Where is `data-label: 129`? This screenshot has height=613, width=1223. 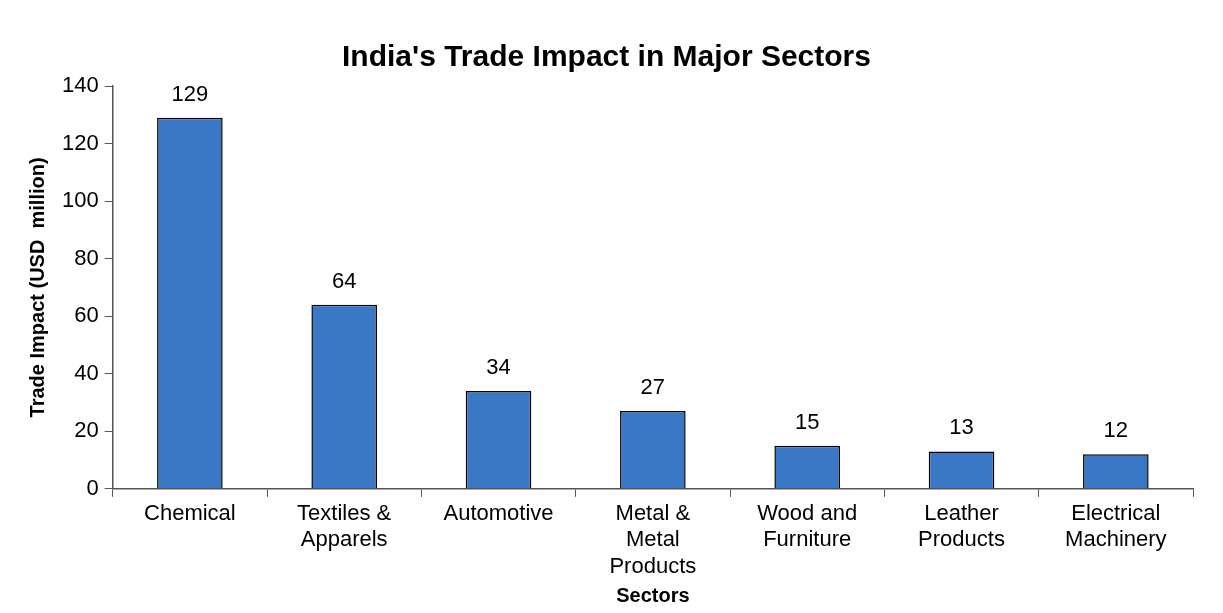
data-label: 129 is located at coordinates (190, 93).